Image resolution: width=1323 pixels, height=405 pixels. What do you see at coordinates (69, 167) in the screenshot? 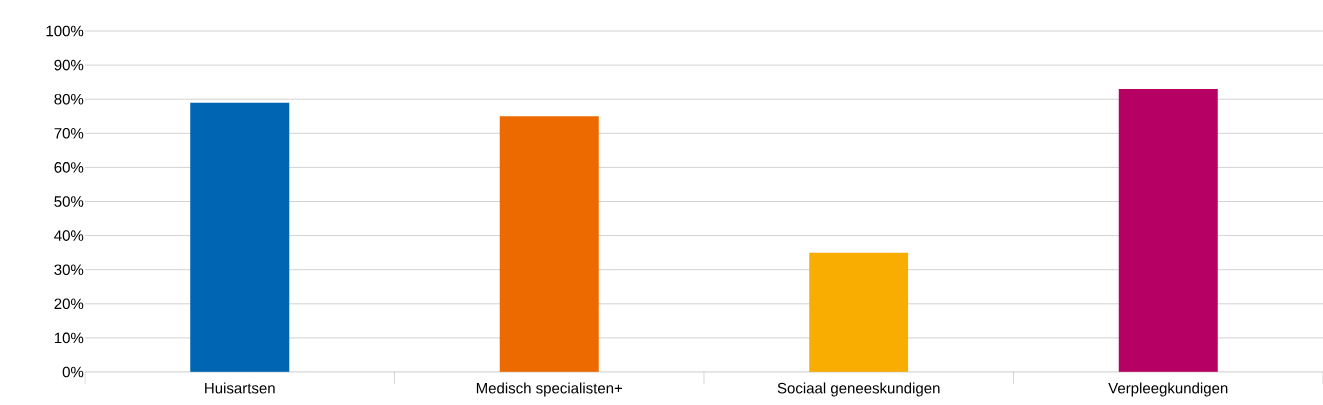
I see `y-tick-label: 60%` at bounding box center [69, 167].